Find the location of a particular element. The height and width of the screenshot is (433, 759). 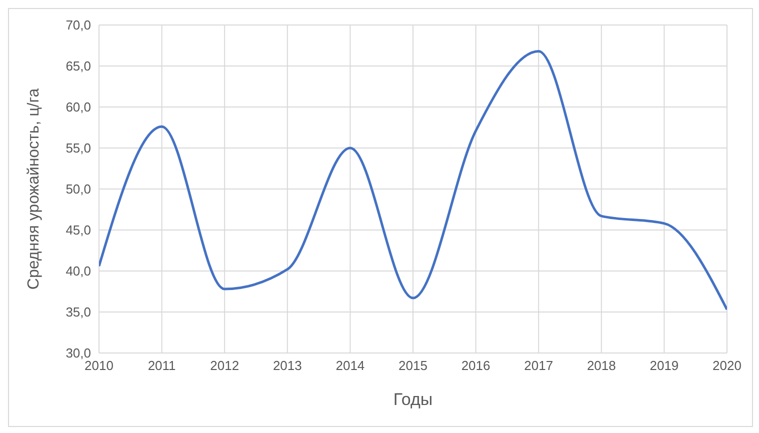

x-axis-title: Годы is located at coordinates (413, 399).